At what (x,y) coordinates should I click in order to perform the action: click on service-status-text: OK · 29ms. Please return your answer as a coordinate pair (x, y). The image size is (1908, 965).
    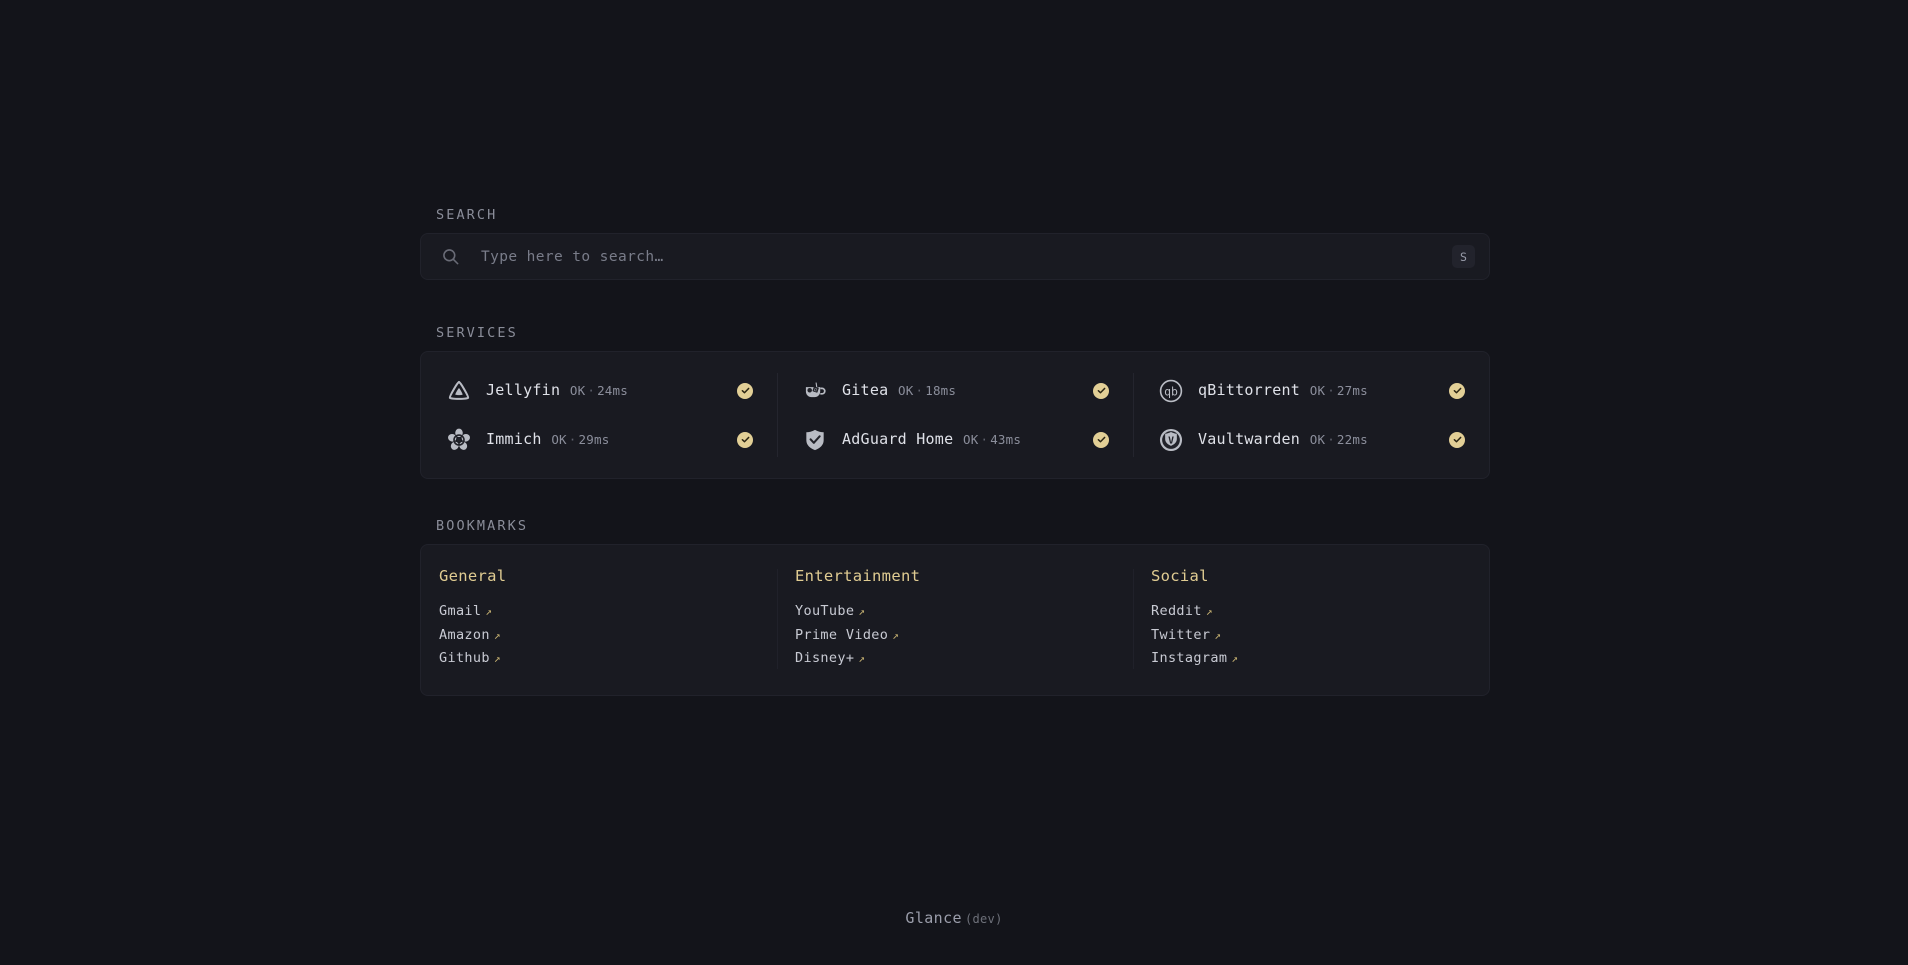
    Looking at the image, I should click on (580, 439).